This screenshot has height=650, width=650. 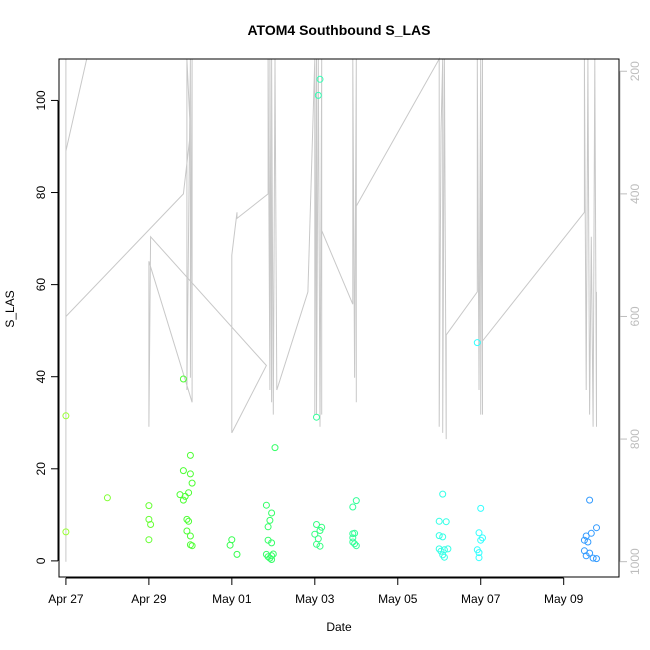 I want to click on x-tick-label: Apr 29, so click(x=149, y=599).